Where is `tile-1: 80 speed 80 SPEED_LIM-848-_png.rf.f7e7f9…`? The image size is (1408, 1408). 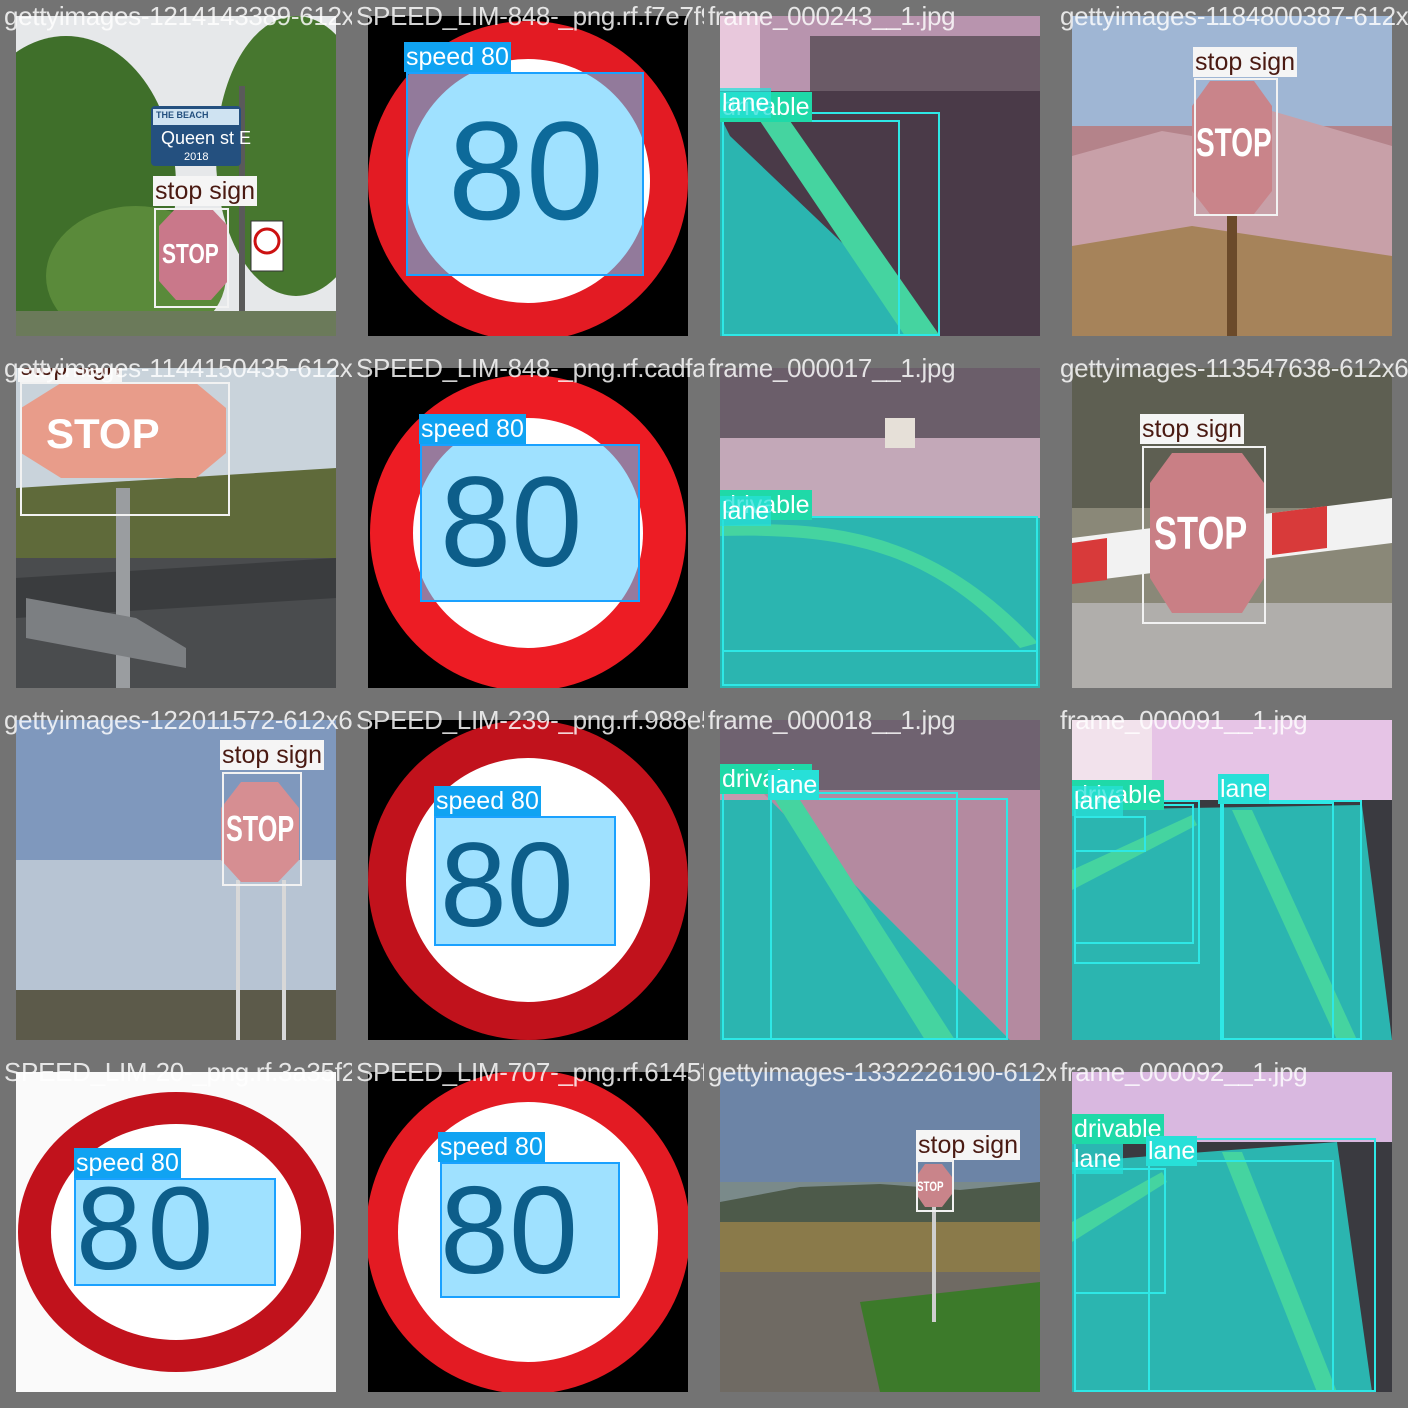
tile-1: 80 speed 80 SPEED_LIM-848-_png.rf.f7e7f9… is located at coordinates (528, 176).